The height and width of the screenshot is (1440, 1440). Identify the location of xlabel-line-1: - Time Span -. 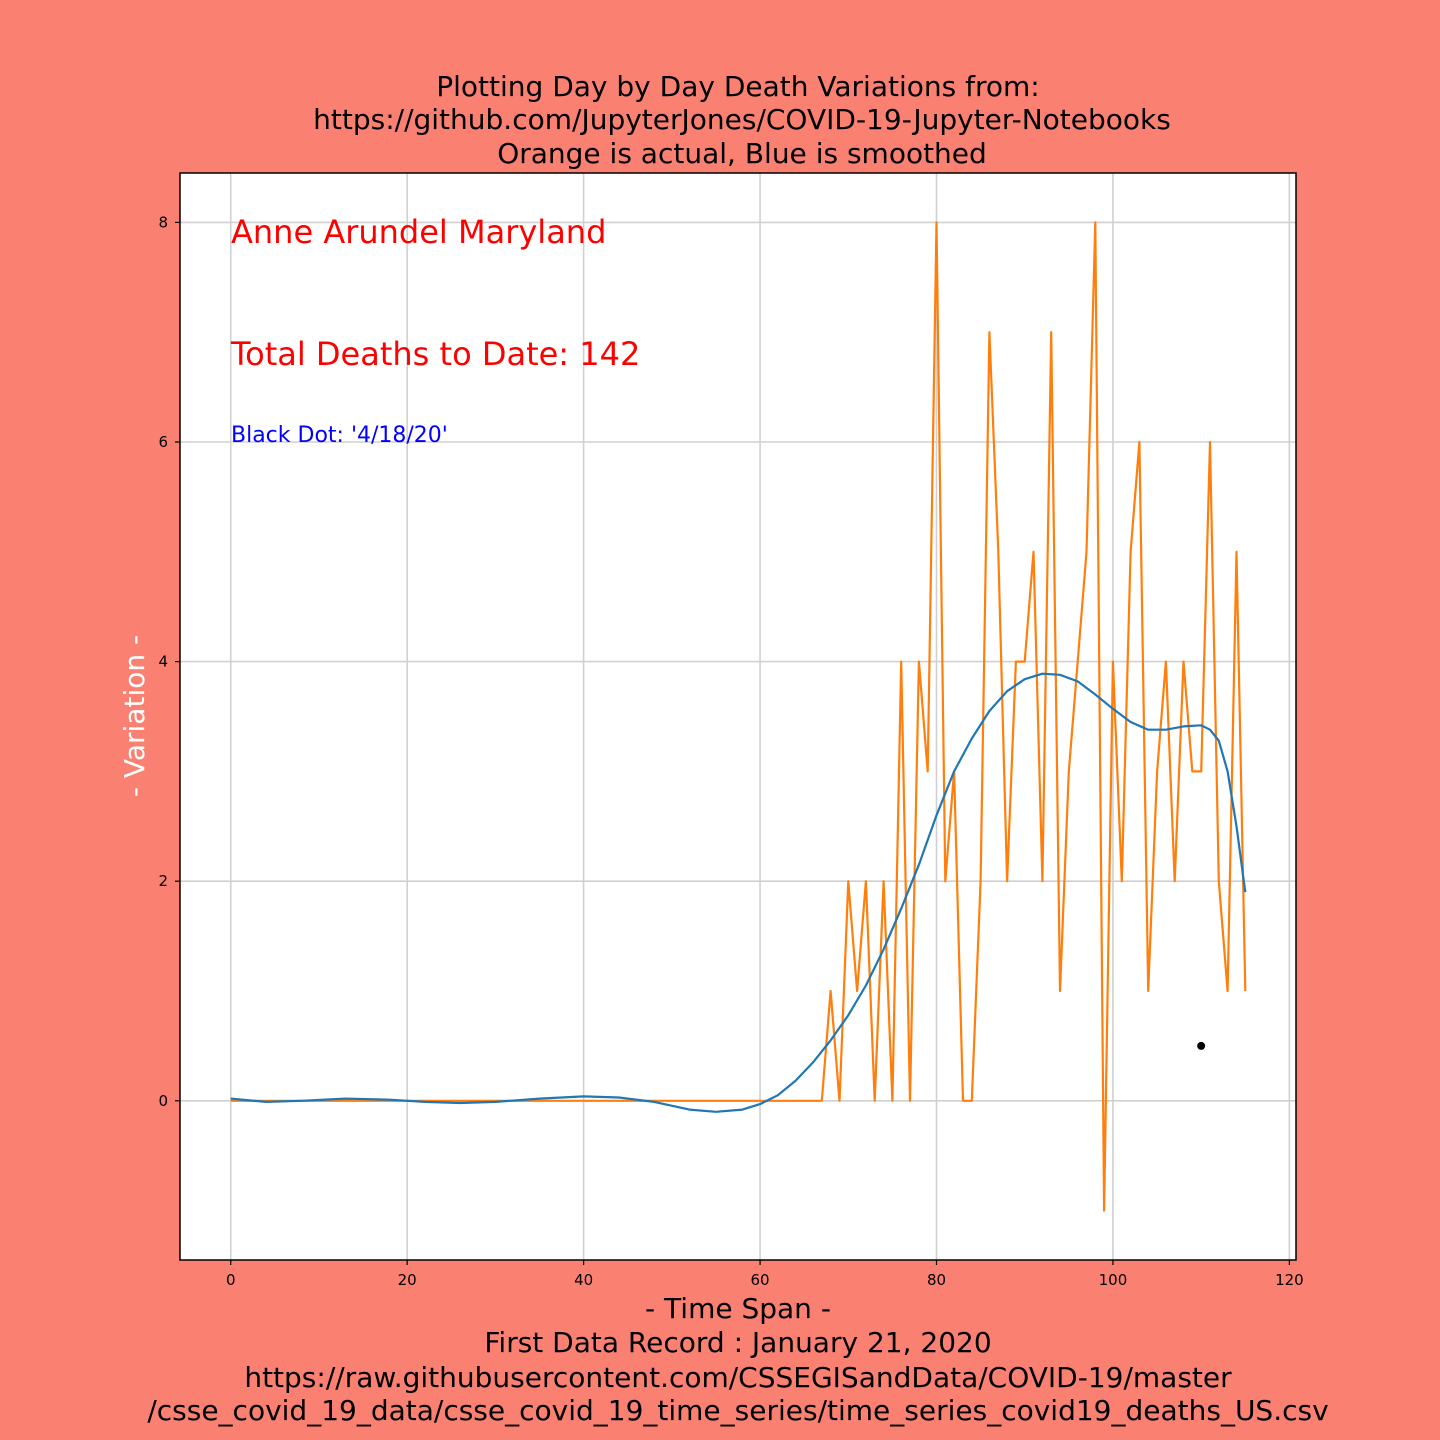
(738, 1308).